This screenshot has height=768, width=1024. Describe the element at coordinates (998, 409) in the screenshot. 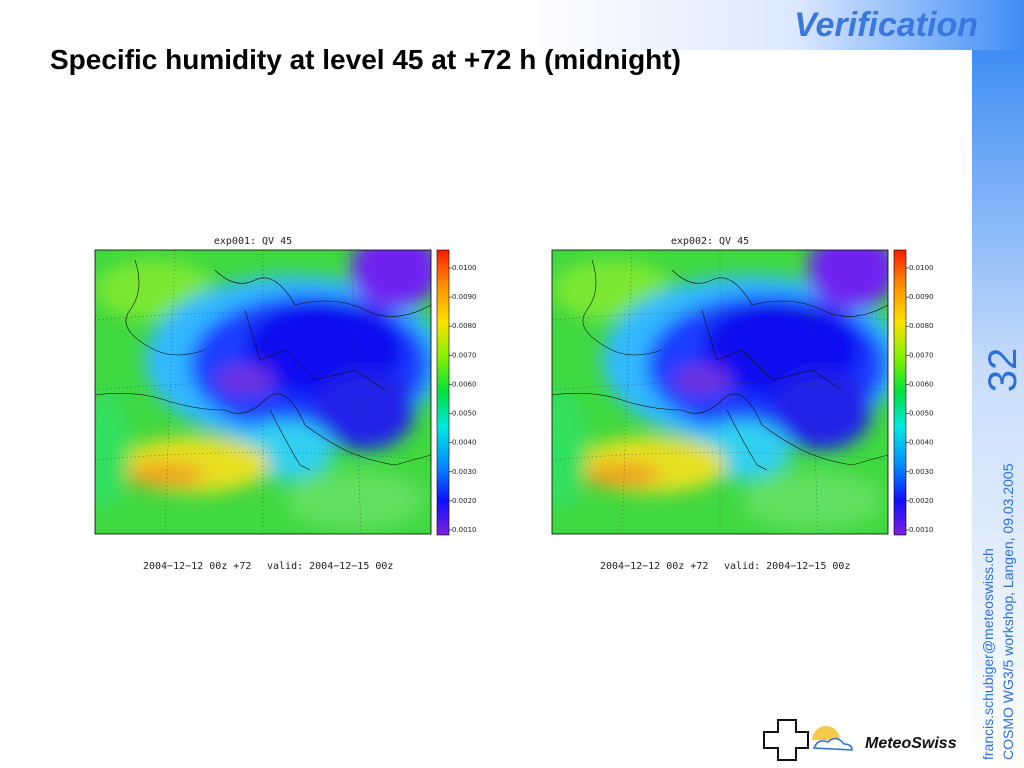

I see `side-band` at that location.